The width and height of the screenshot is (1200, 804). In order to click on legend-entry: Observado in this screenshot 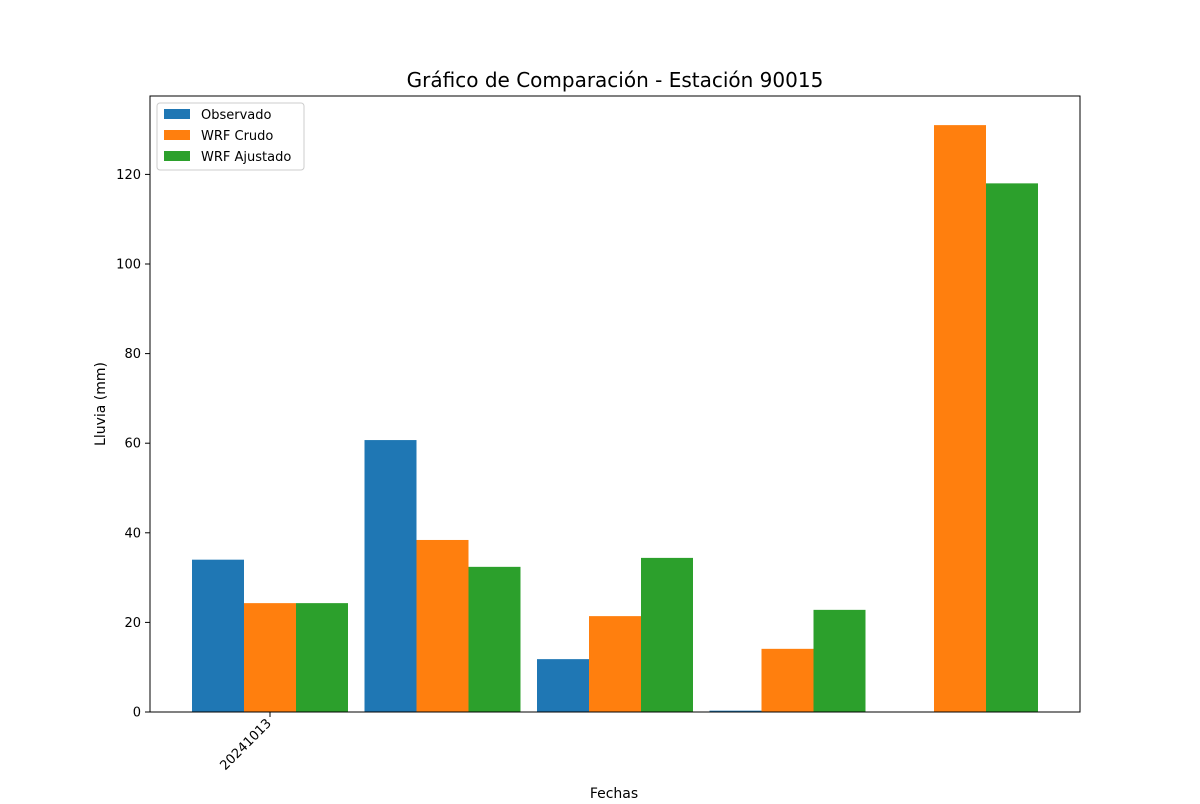, I will do `click(236, 115)`.